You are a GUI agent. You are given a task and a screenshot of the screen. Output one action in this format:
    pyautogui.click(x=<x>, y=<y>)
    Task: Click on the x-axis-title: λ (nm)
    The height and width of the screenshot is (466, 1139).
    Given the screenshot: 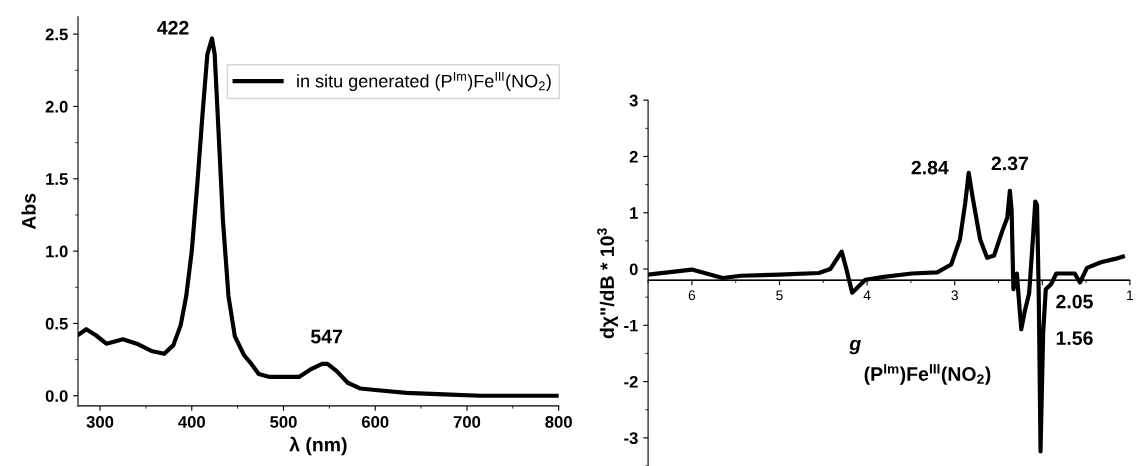 What is the action you would take?
    pyautogui.click(x=318, y=446)
    